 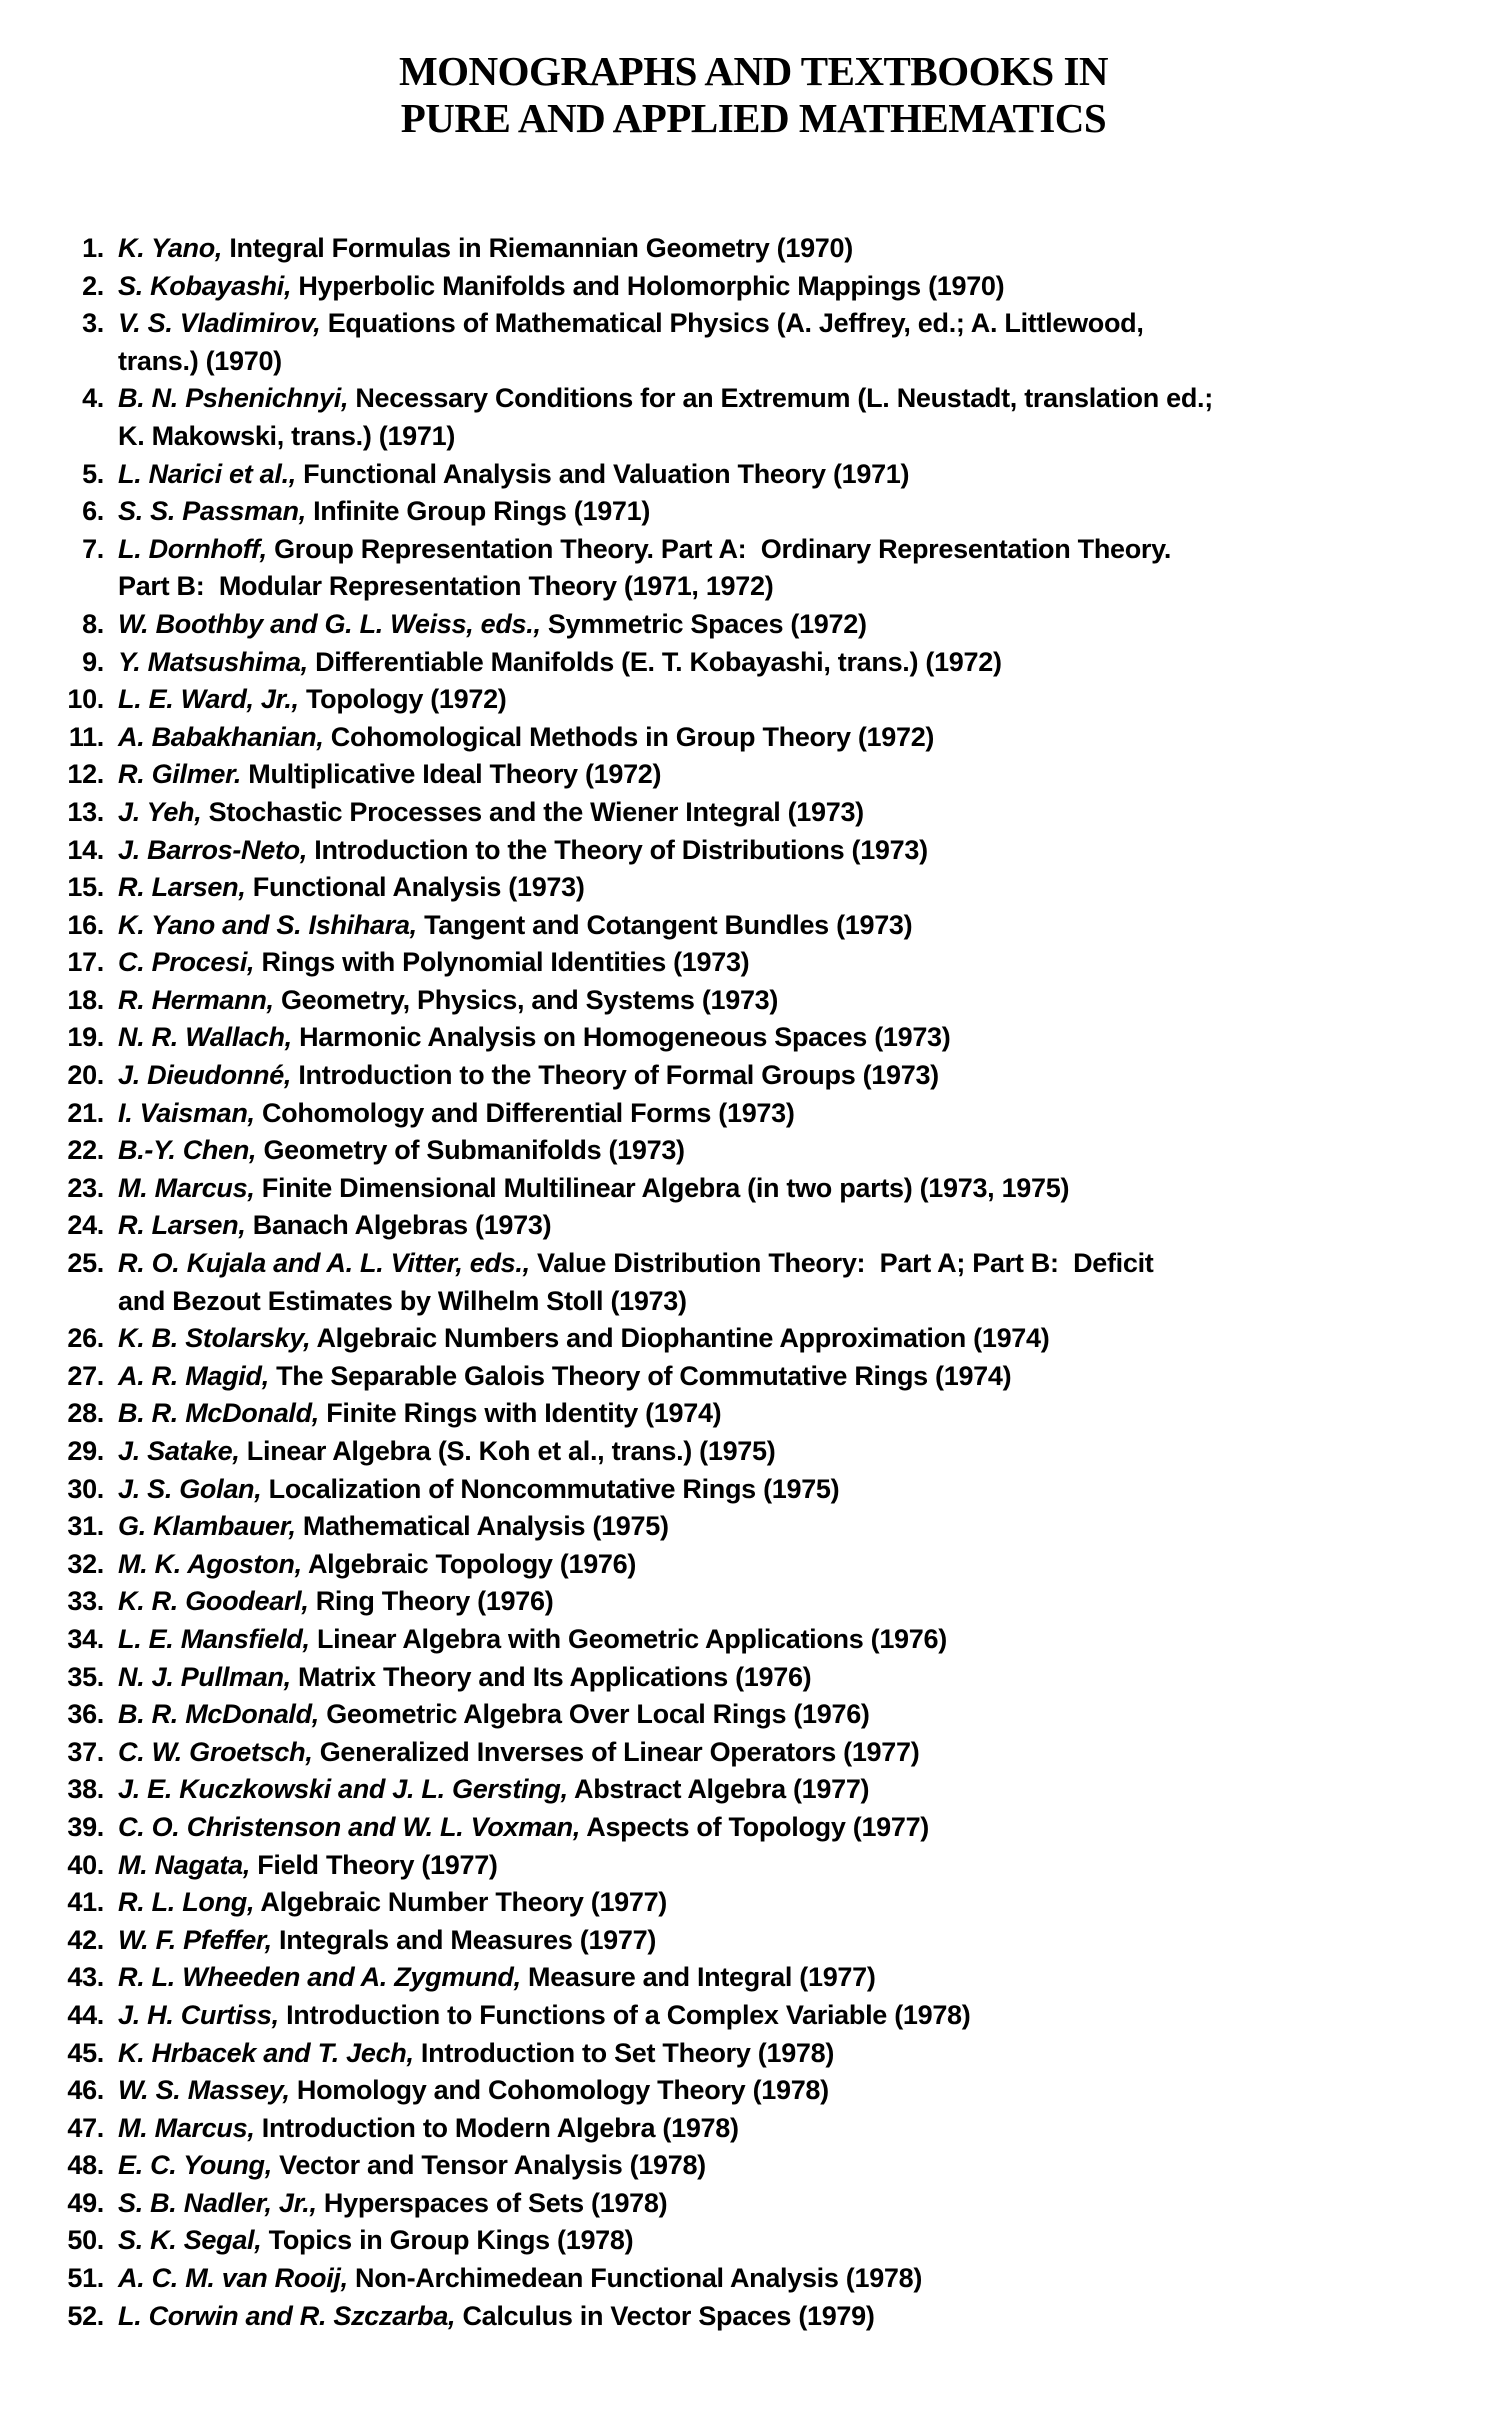 I want to click on item-number: 25., so click(x=85, y=1263).